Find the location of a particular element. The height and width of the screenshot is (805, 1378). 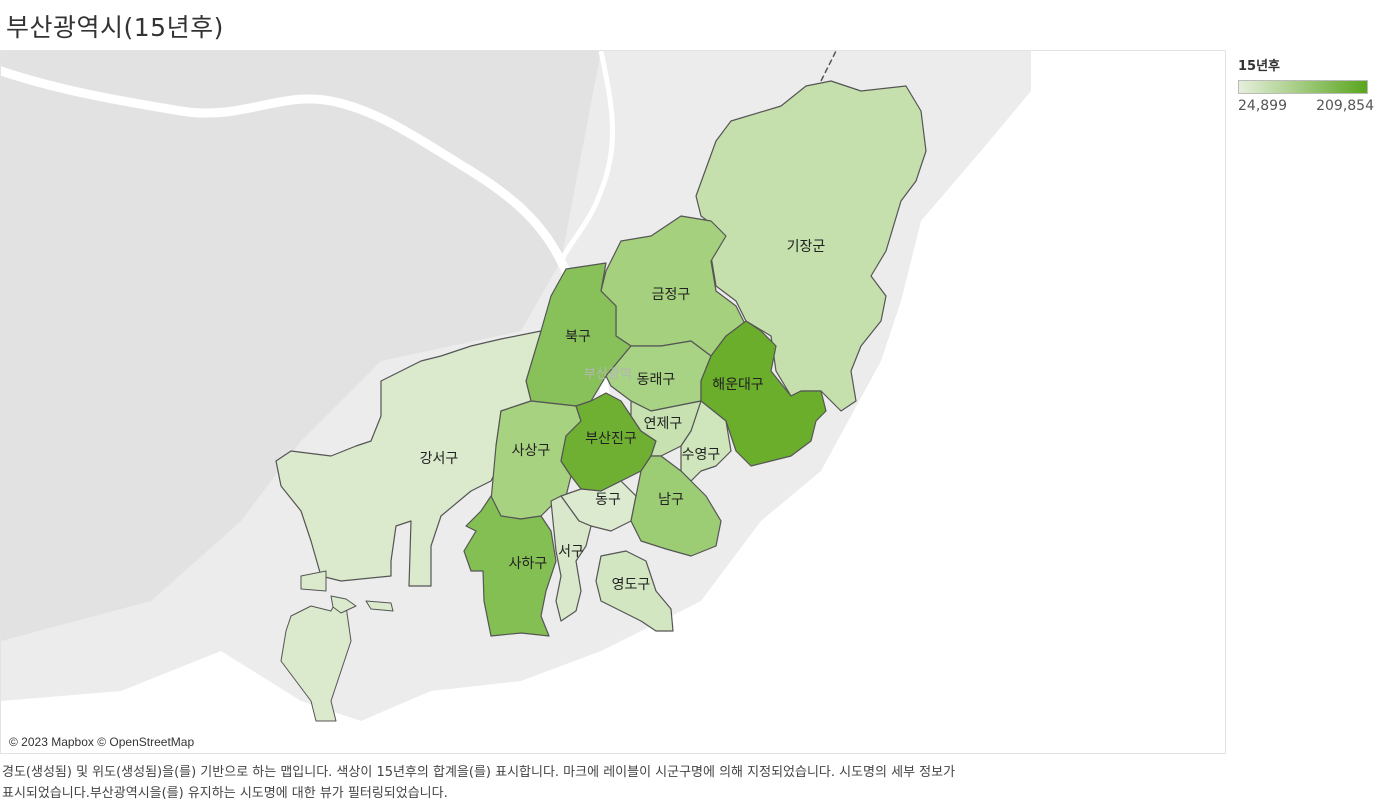

region-label: 남구 is located at coordinates (671, 500).